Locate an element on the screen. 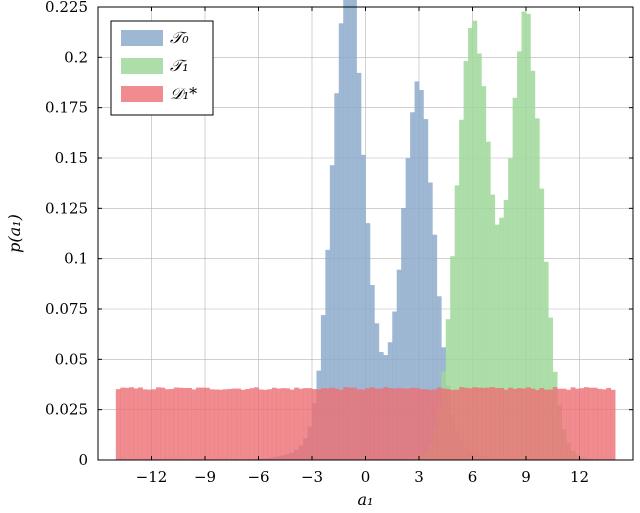  y-tick-label: 0.05 is located at coordinates (71, 359).